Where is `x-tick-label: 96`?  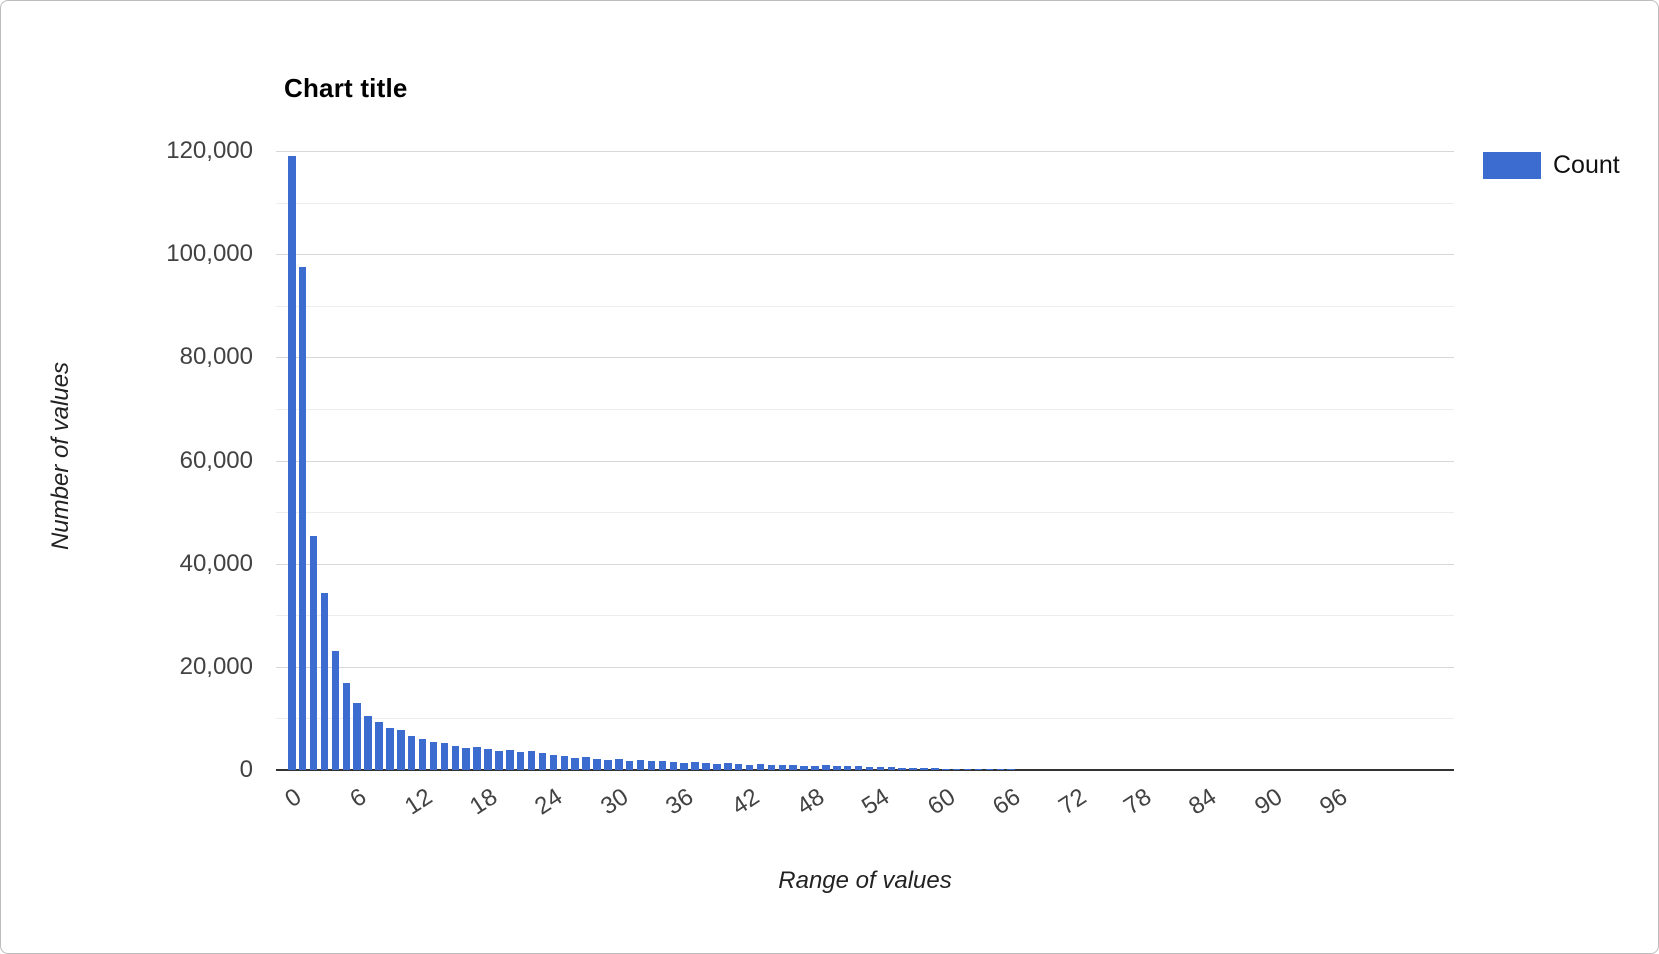 x-tick-label: 96 is located at coordinates (1334, 802).